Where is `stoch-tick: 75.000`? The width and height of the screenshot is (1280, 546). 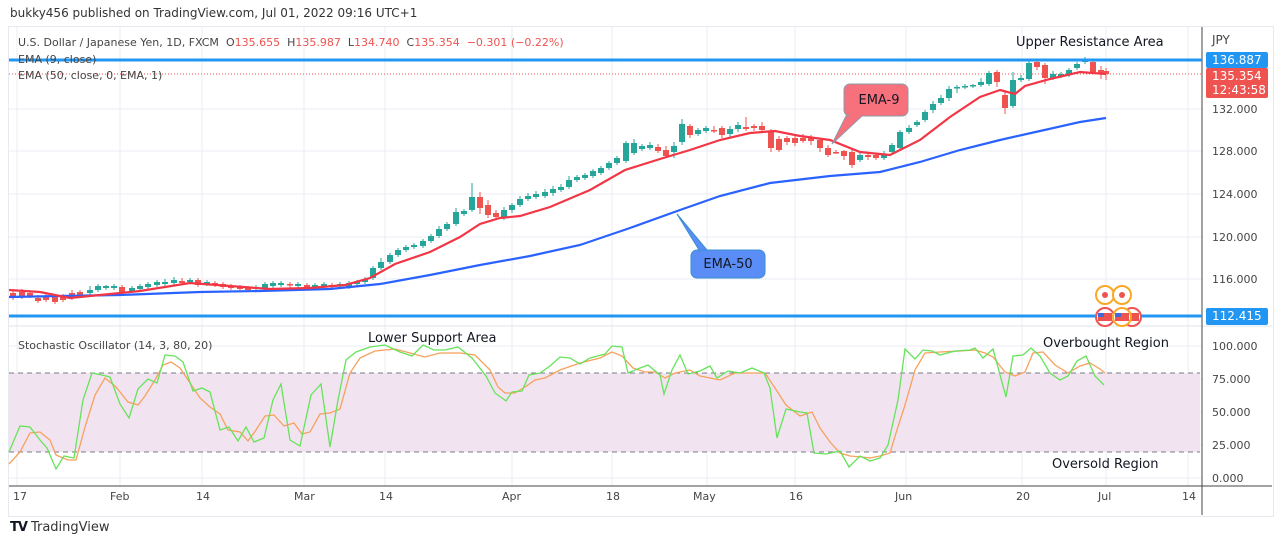 stoch-tick: 75.000 is located at coordinates (1231, 379).